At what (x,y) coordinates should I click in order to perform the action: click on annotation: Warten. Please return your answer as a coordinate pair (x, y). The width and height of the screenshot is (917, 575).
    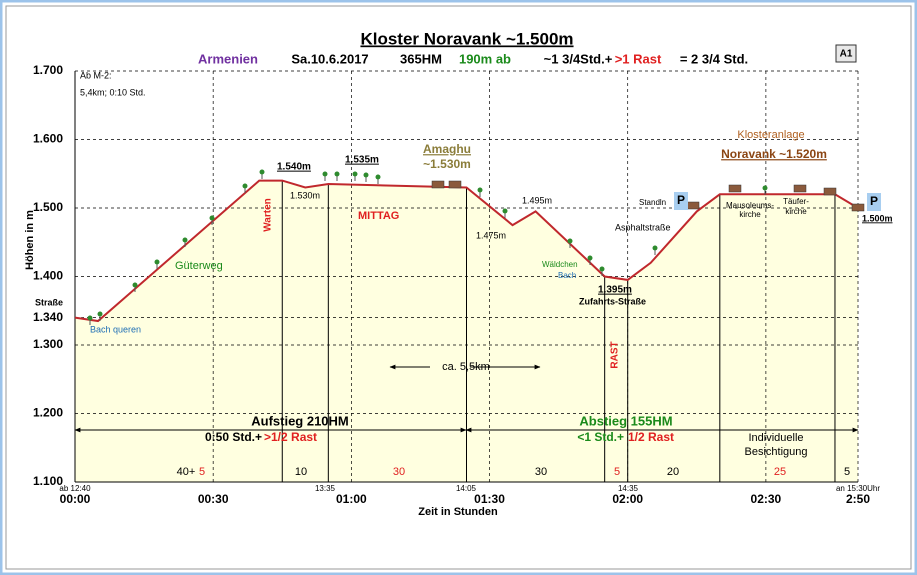
    Looking at the image, I should click on (268, 215).